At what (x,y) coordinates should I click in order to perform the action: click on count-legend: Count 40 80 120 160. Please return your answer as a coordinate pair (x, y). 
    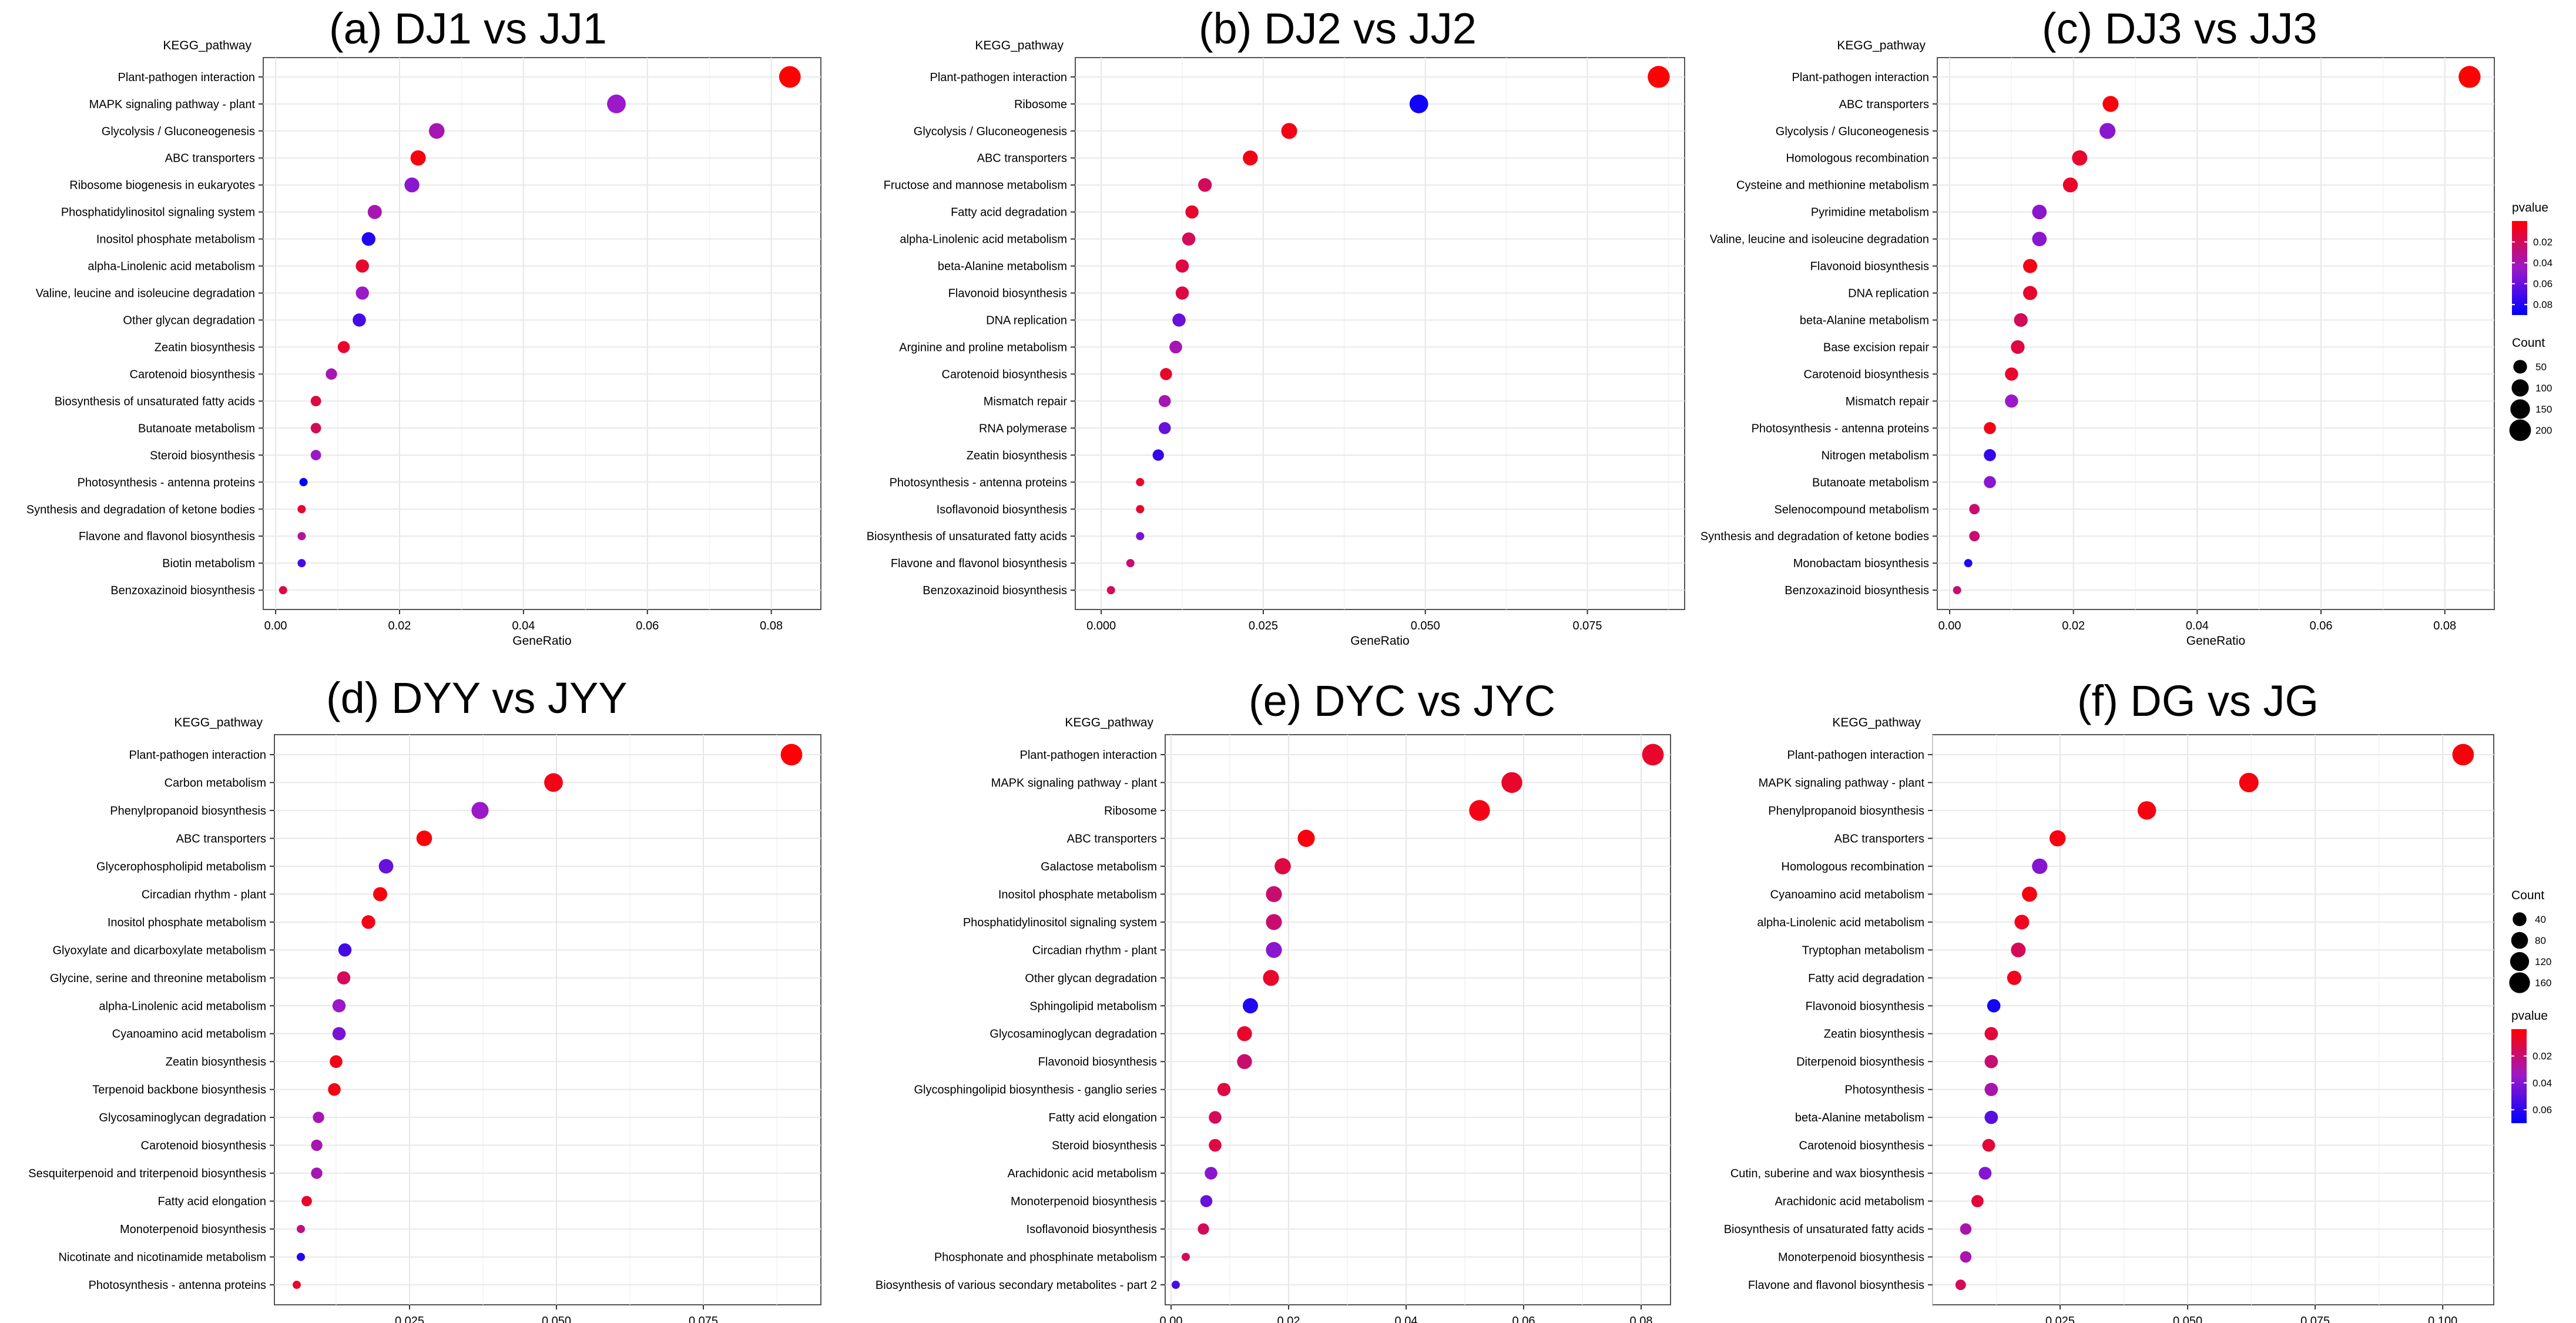
    Looking at the image, I should click on (2530, 941).